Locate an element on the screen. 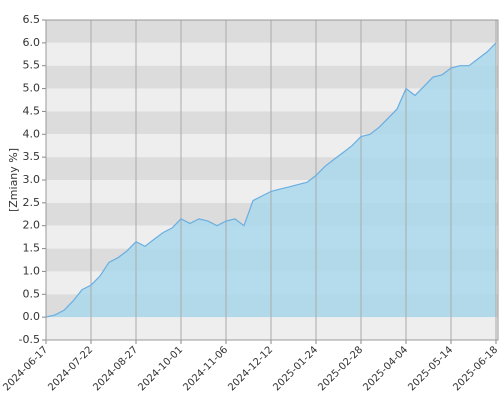 Image resolution: width=500 pixels, height=404 pixels. y-tick-label: 2.5 is located at coordinates (32, 202).